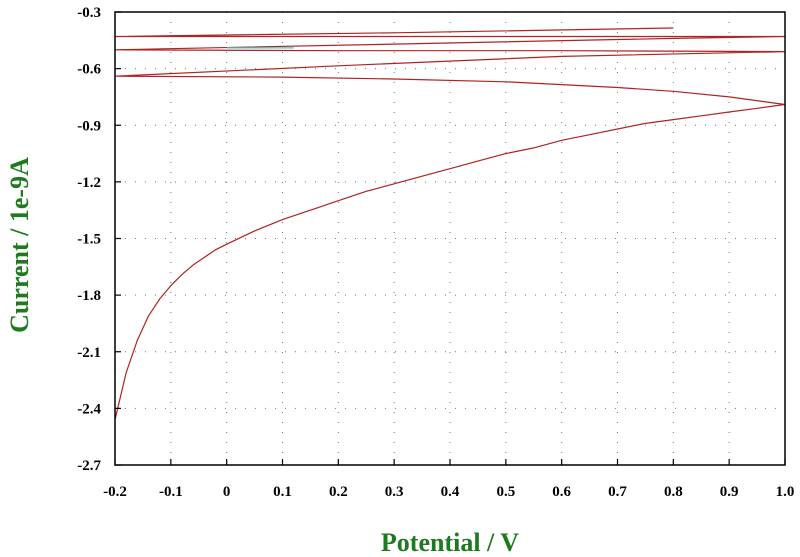 The image size is (800, 557). I want to click on x-tick-label: 0.2, so click(338, 492).